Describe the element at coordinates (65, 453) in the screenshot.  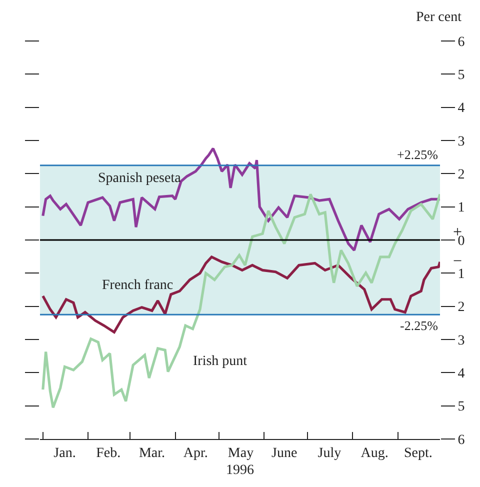
I see `x-tick-label: Jan.` at that location.